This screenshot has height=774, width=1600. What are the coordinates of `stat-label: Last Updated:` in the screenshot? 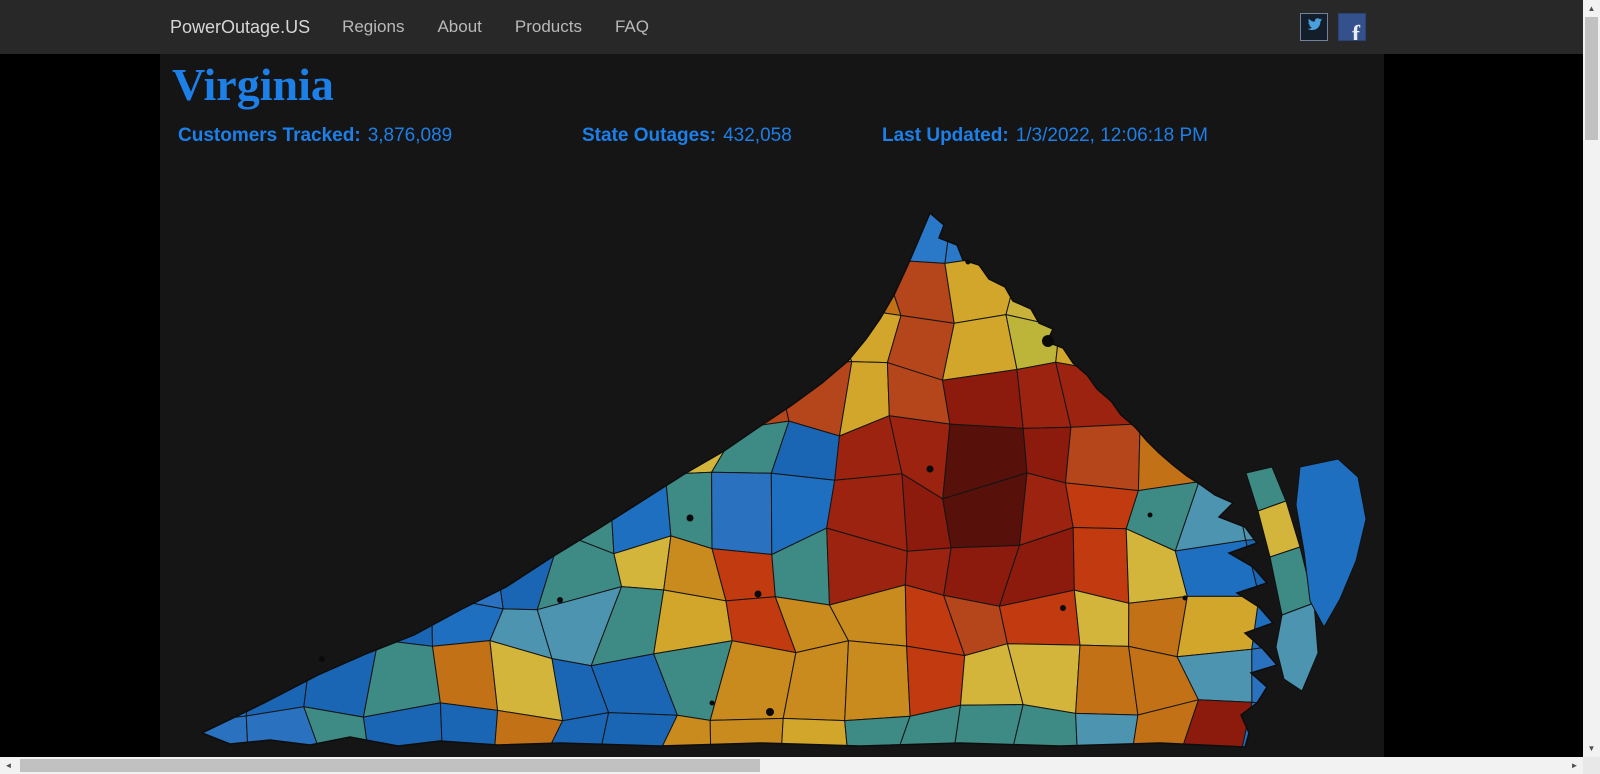 It's located at (945, 135).